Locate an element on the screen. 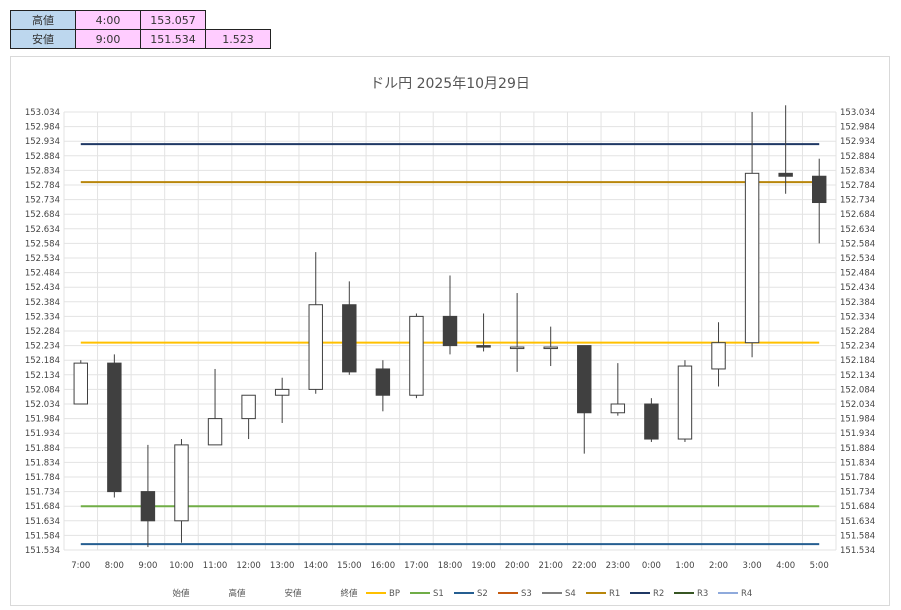  y-tick-right: 152.734 is located at coordinates (857, 201).